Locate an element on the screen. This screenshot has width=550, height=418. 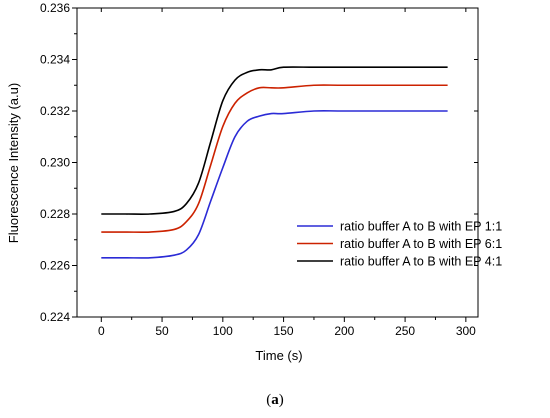
x-tick-label: 200 is located at coordinates (344, 331).